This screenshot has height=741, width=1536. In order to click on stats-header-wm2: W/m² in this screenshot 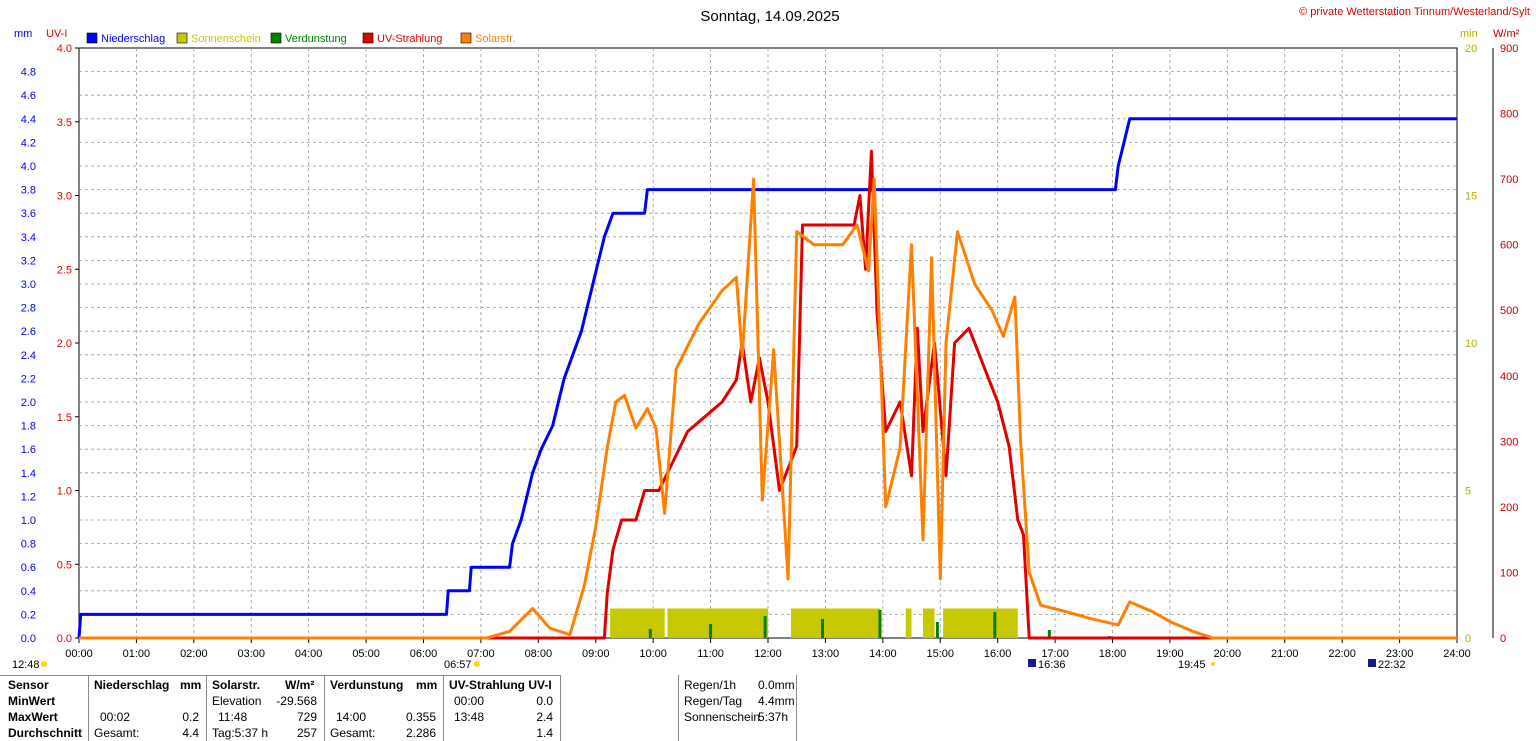, I will do `click(300, 685)`.